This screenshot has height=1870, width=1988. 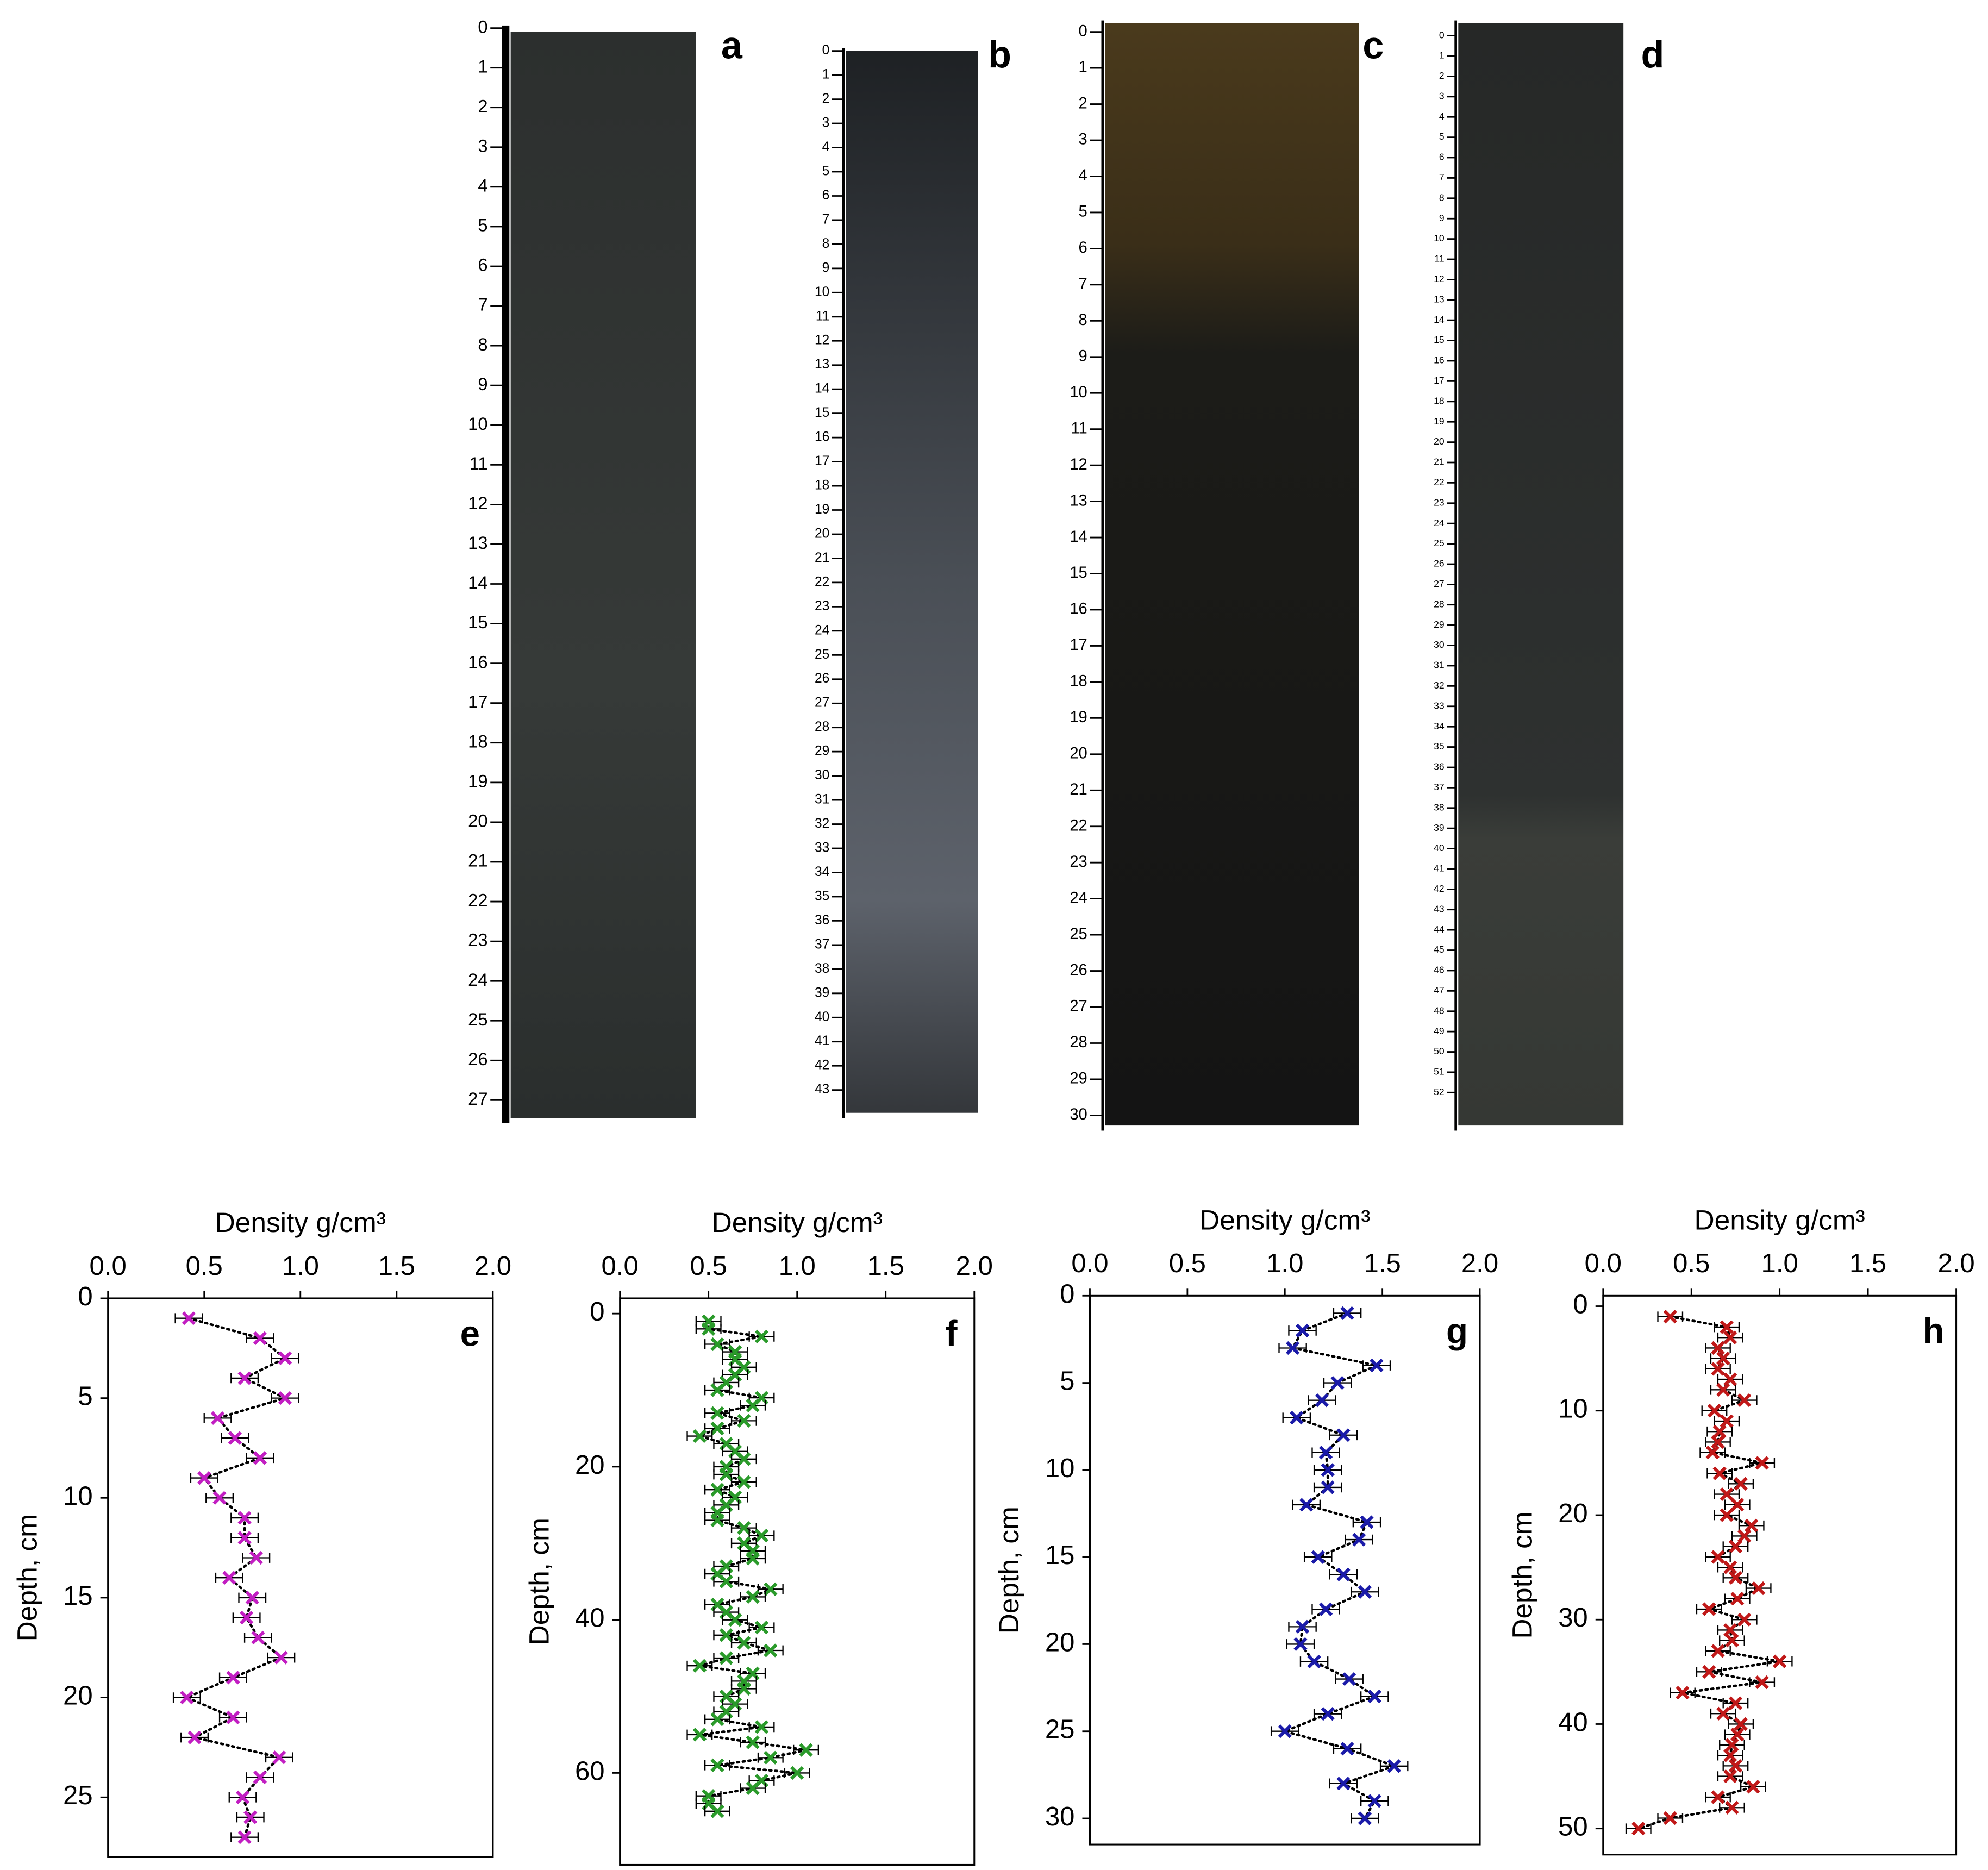 I want to click on y-tick-label: 0, so click(x=85, y=1296).